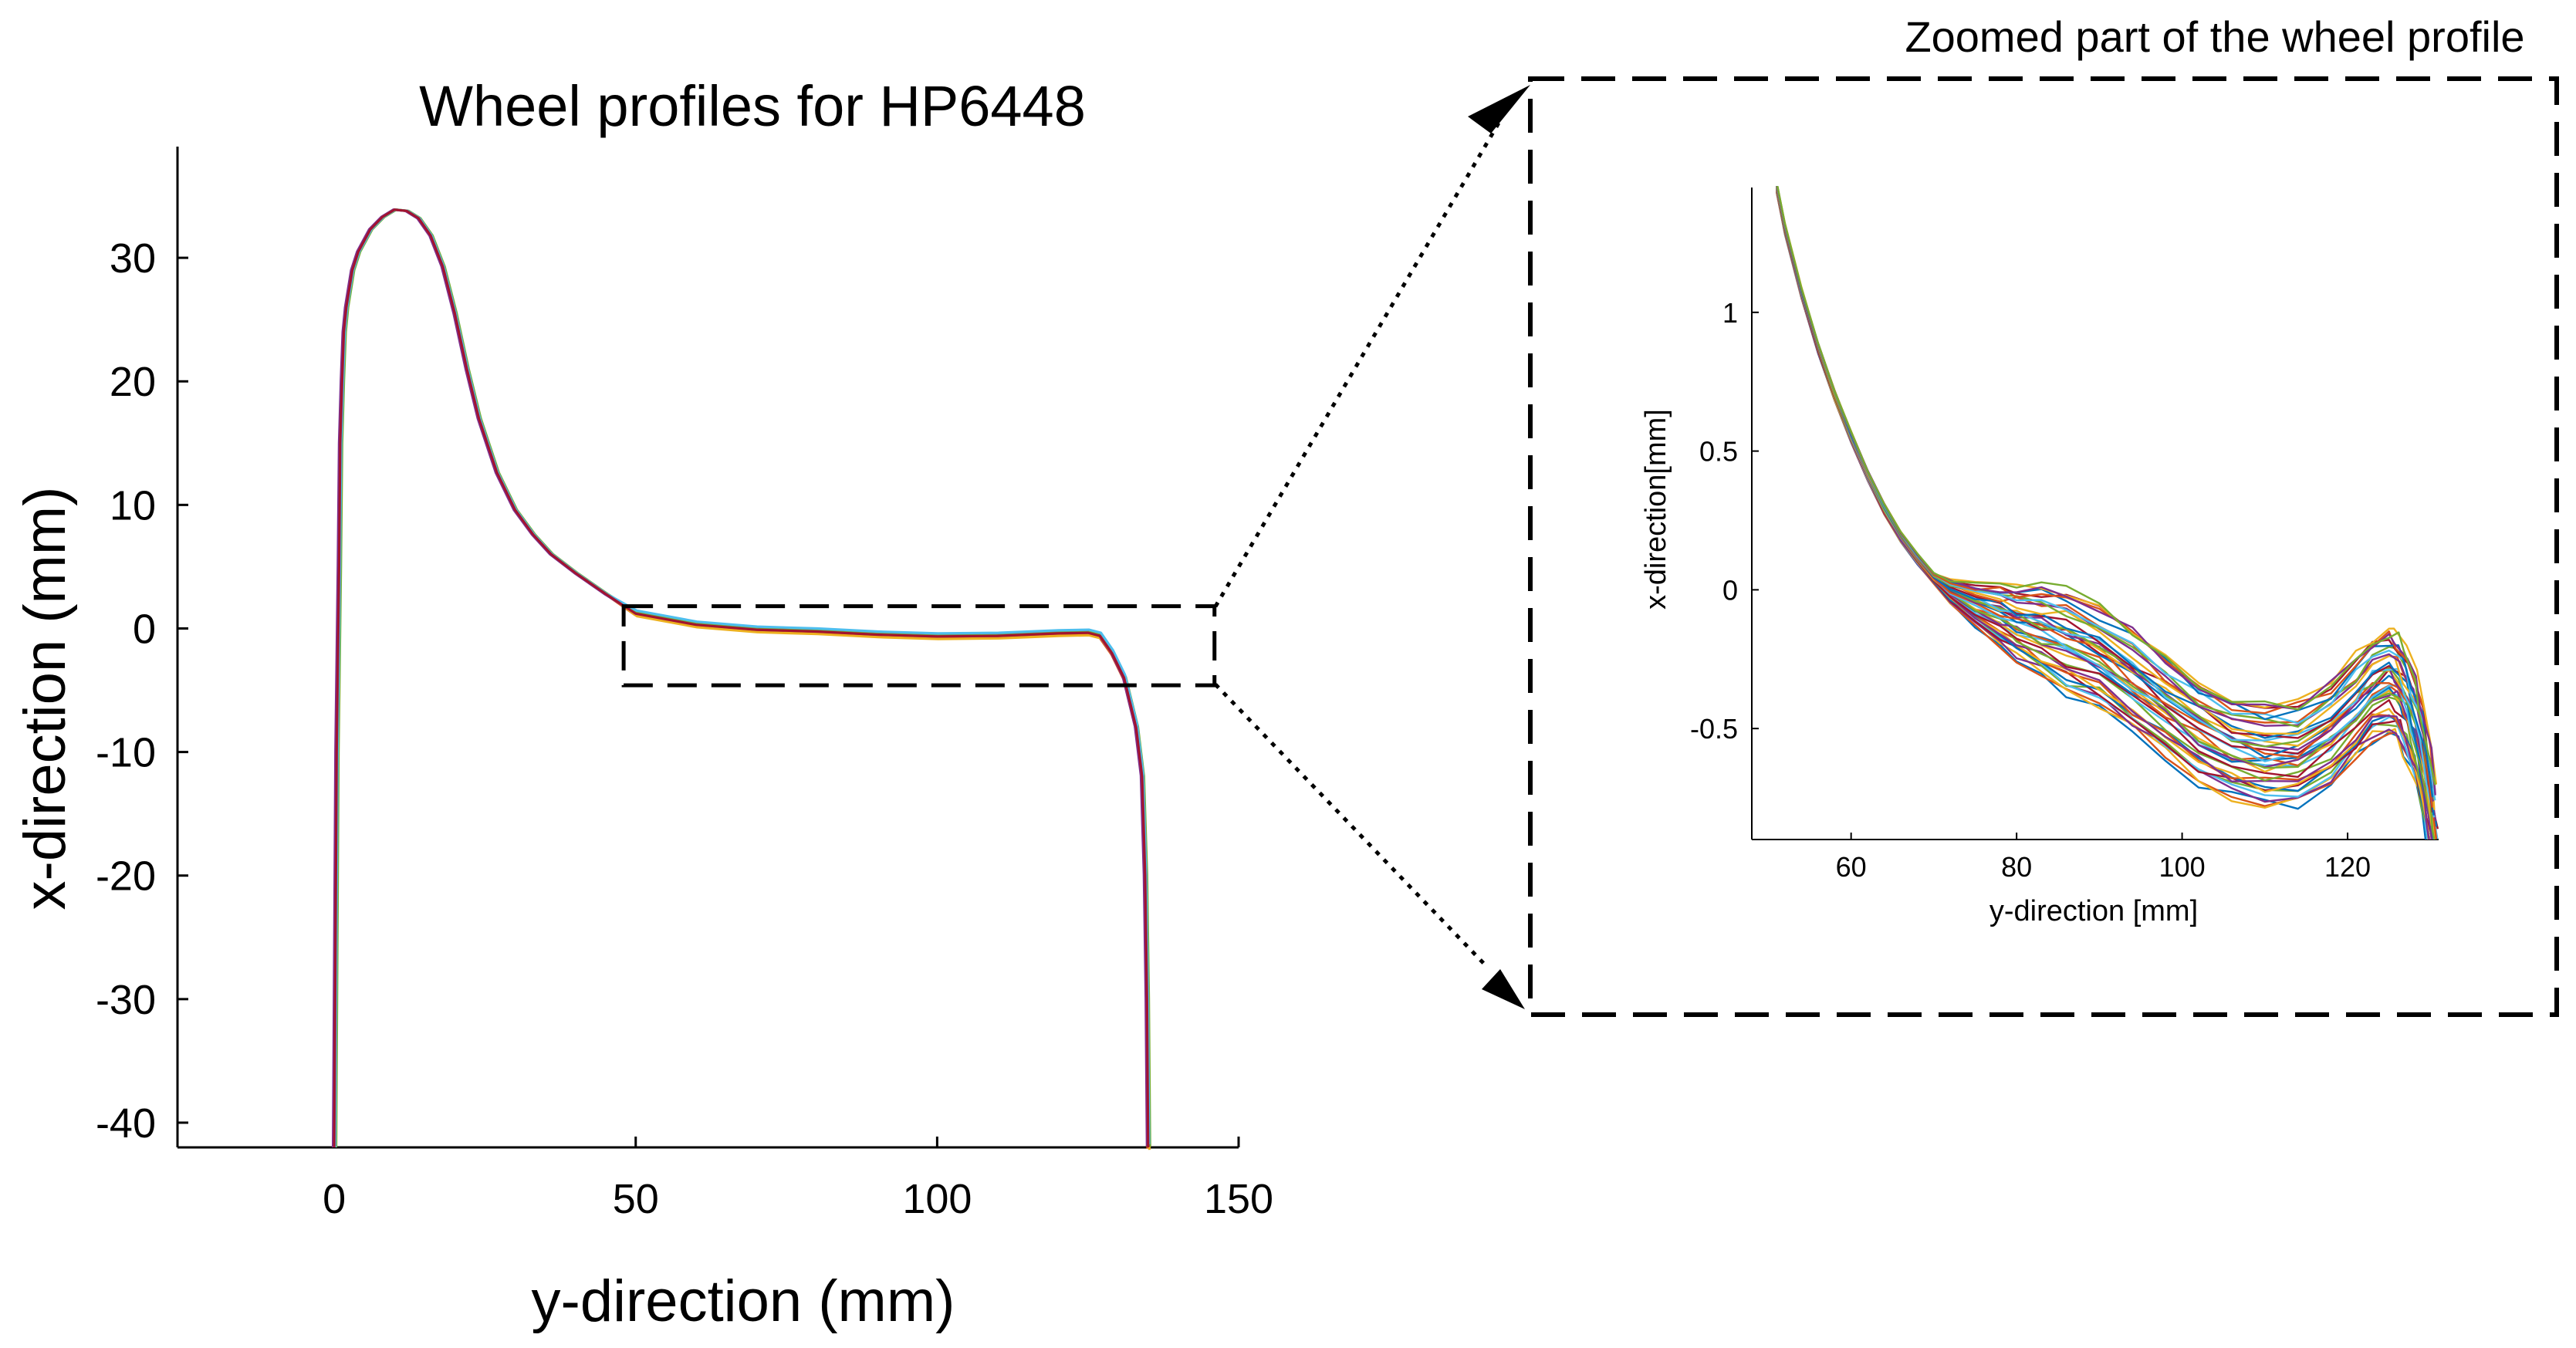 This screenshot has height=1348, width=2576. What do you see at coordinates (133, 505) in the screenshot?
I see `main-y-tick-label: 10` at bounding box center [133, 505].